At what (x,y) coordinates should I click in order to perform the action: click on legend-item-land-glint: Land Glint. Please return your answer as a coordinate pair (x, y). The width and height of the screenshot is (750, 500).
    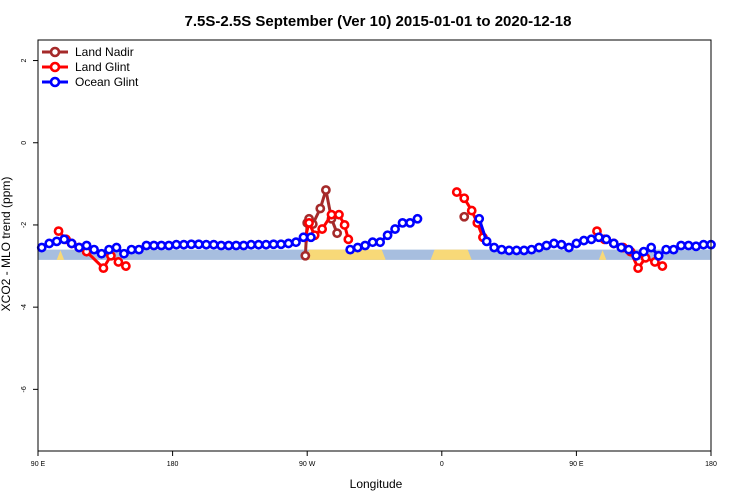
    Looking at the image, I should click on (86, 67).